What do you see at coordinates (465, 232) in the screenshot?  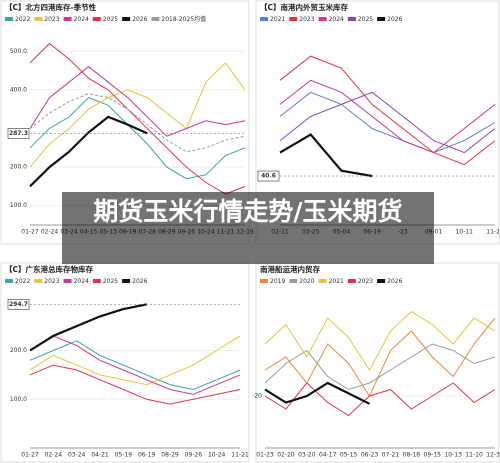 I see `x-tick-label: 10-11` at bounding box center [465, 232].